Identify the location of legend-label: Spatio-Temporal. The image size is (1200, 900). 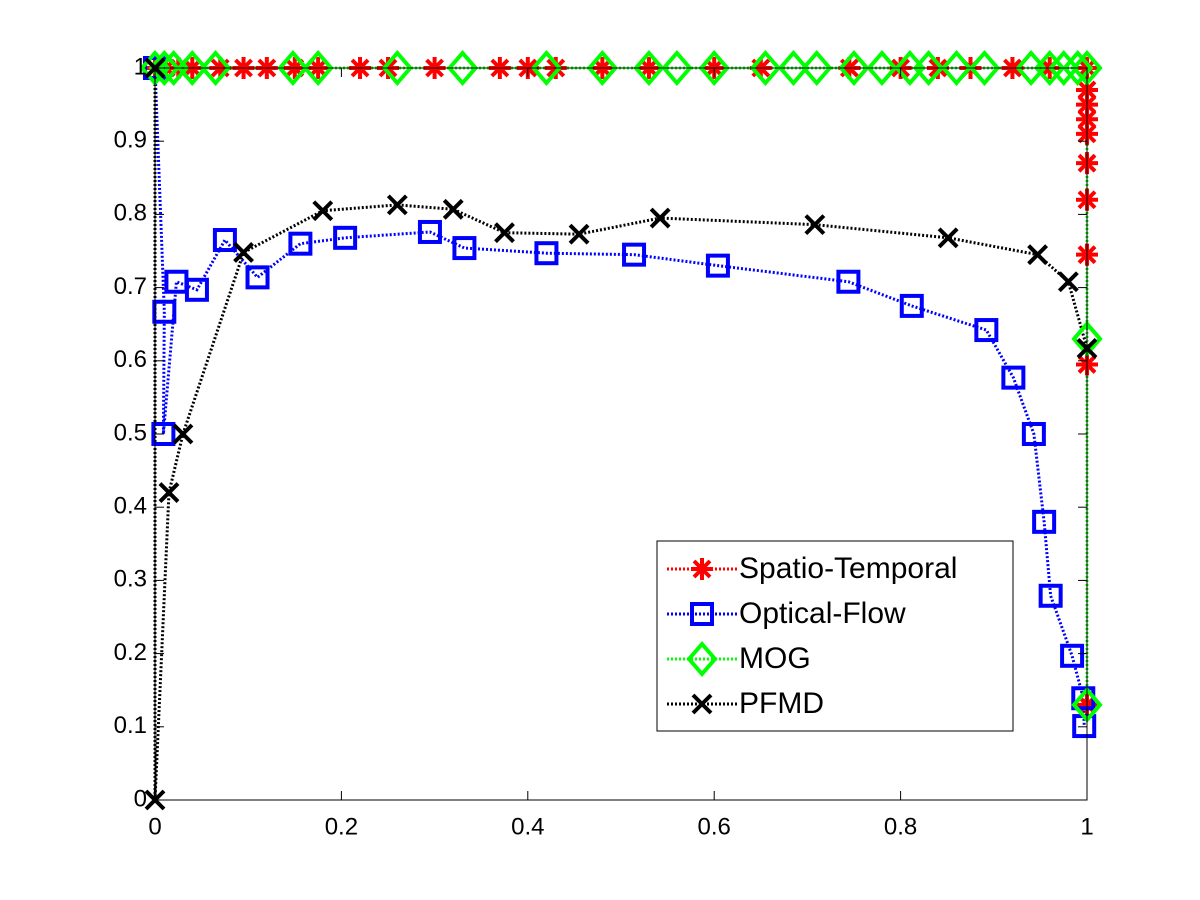
(848, 568).